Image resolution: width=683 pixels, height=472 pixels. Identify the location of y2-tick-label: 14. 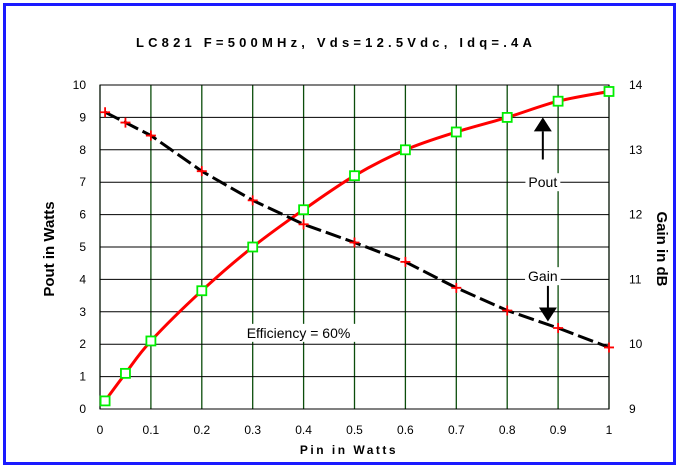
(636, 85).